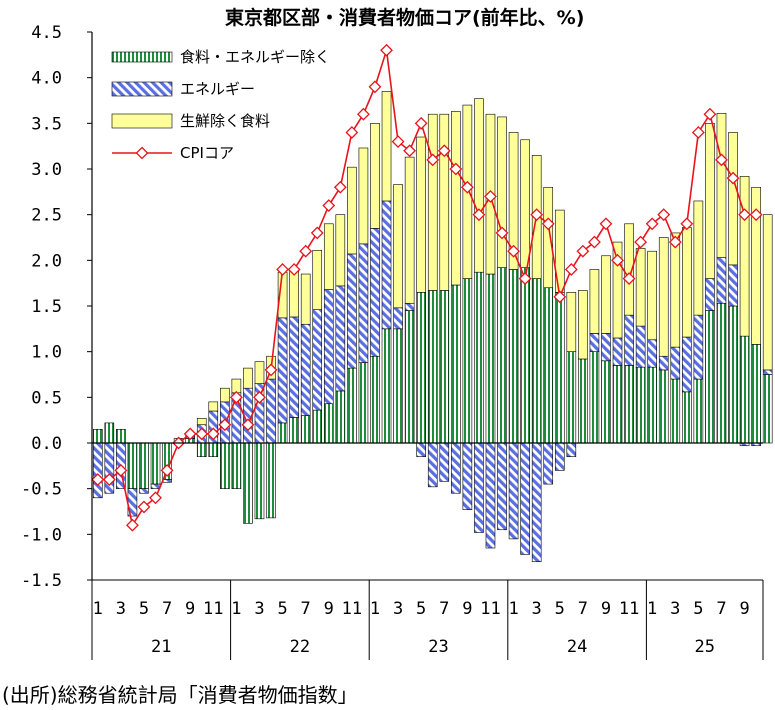 The image size is (775, 710). I want to click on y-tick-label: -0.5, so click(41, 490).